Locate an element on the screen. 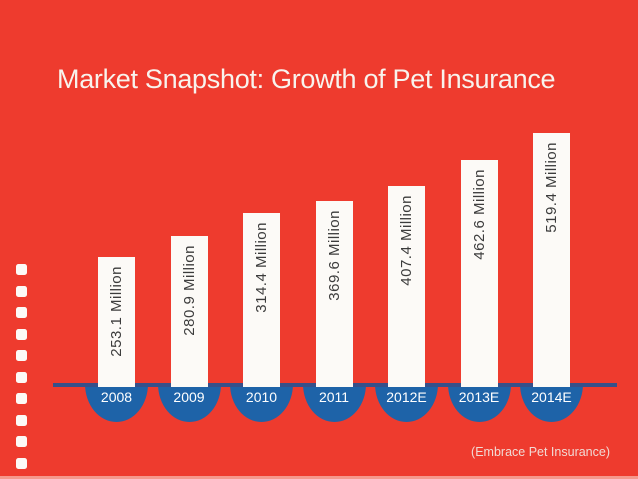 The height and width of the screenshot is (479, 638). chart-bar-2013E: 462.6 Million is located at coordinates (479, 273).